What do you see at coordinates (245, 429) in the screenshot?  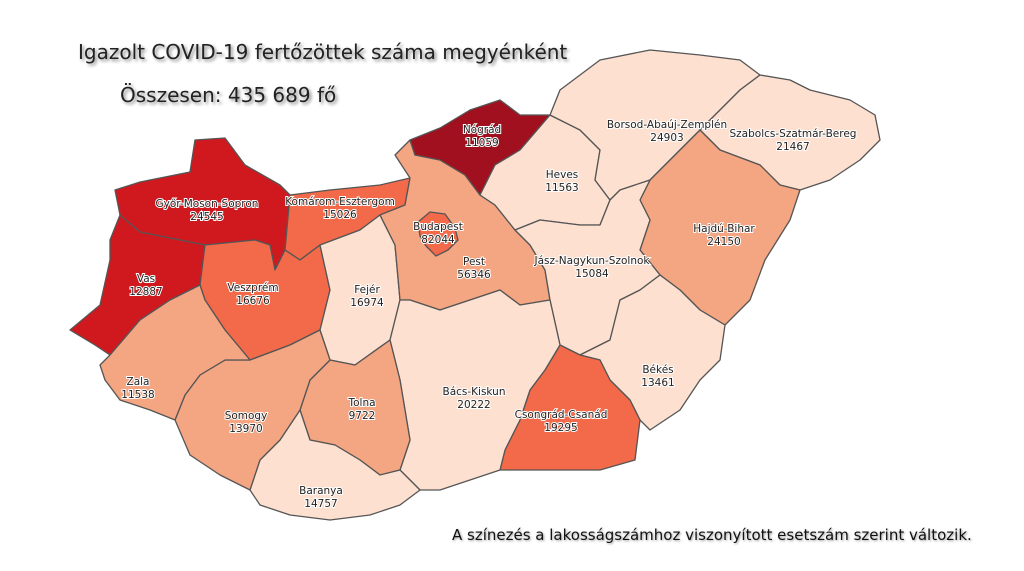 I see `county-value-label: 13970` at bounding box center [245, 429].